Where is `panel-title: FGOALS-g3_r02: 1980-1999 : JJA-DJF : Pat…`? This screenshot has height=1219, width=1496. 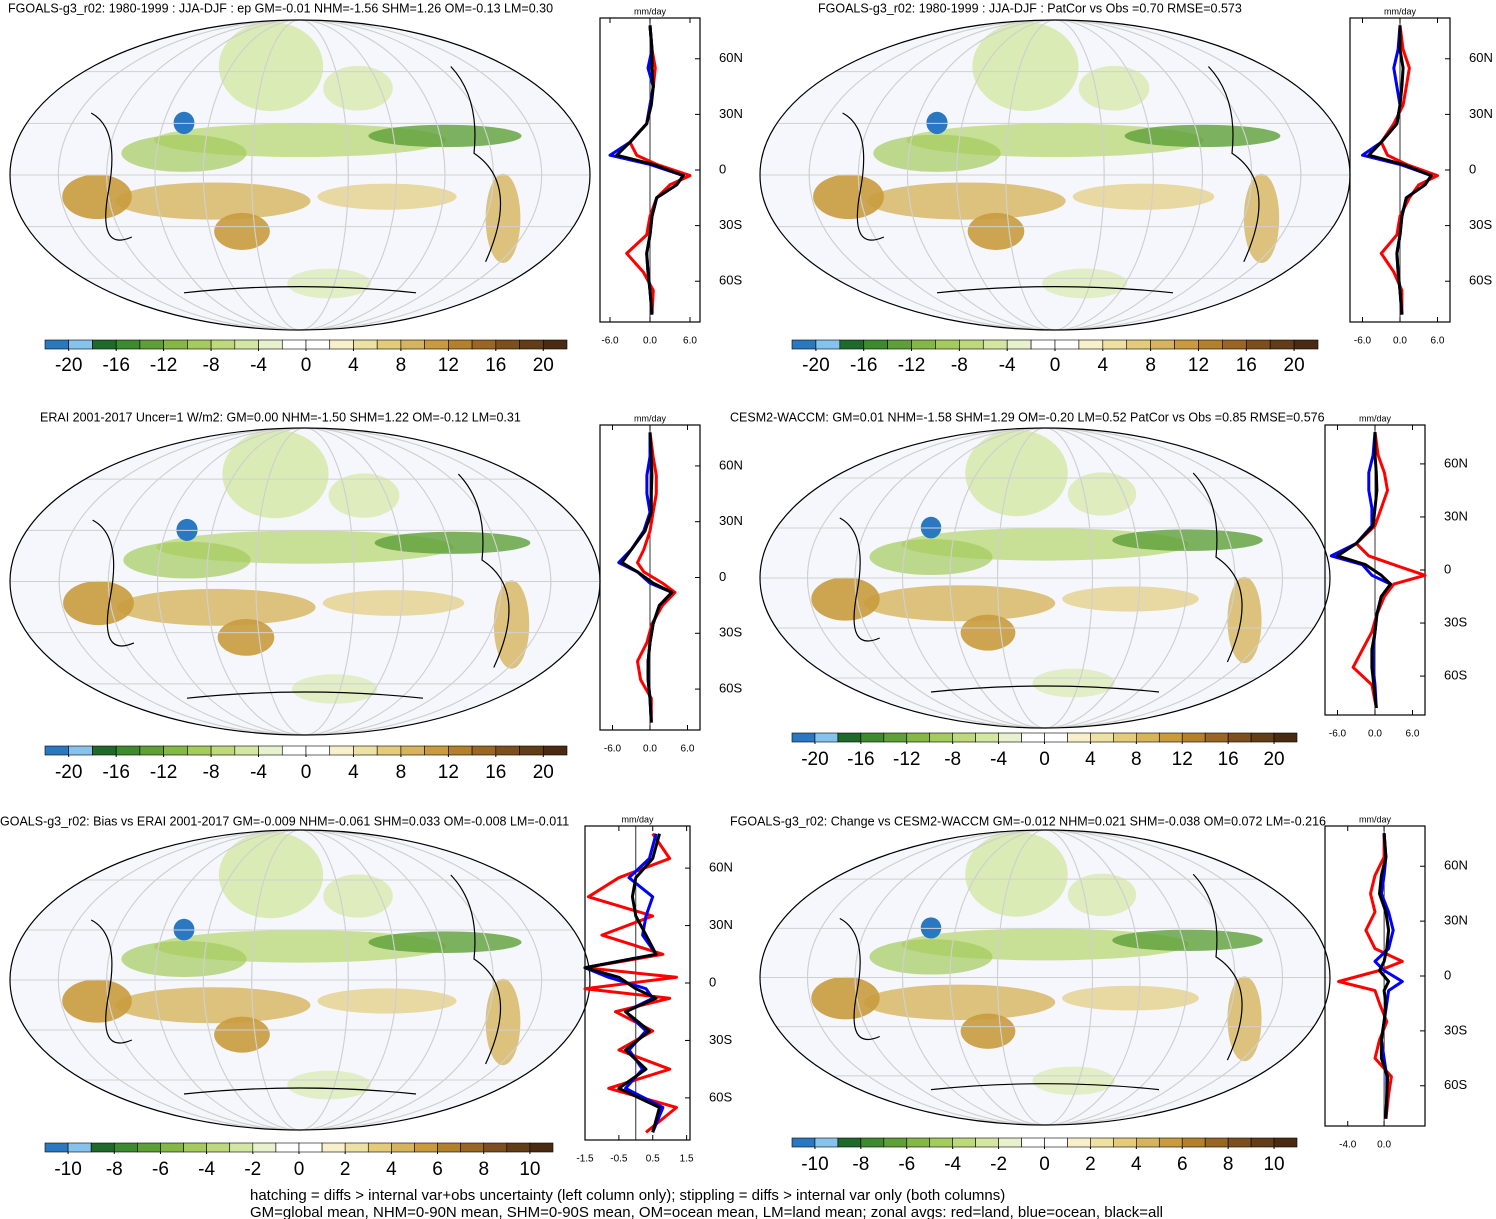
panel-title: FGOALS-g3_r02: 1980-1999 : JJA-DJF : Pat… is located at coordinates (1030, 8).